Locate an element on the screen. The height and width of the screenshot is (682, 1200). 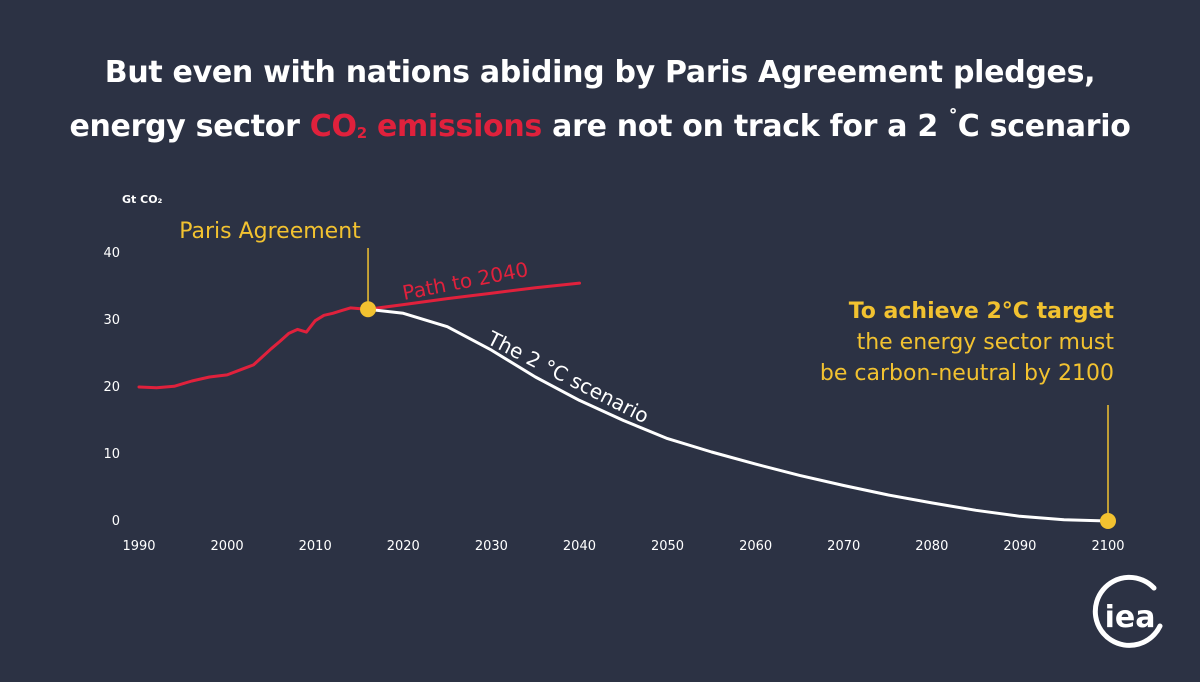
iea-logo: iea is located at coordinates (1127, 611).